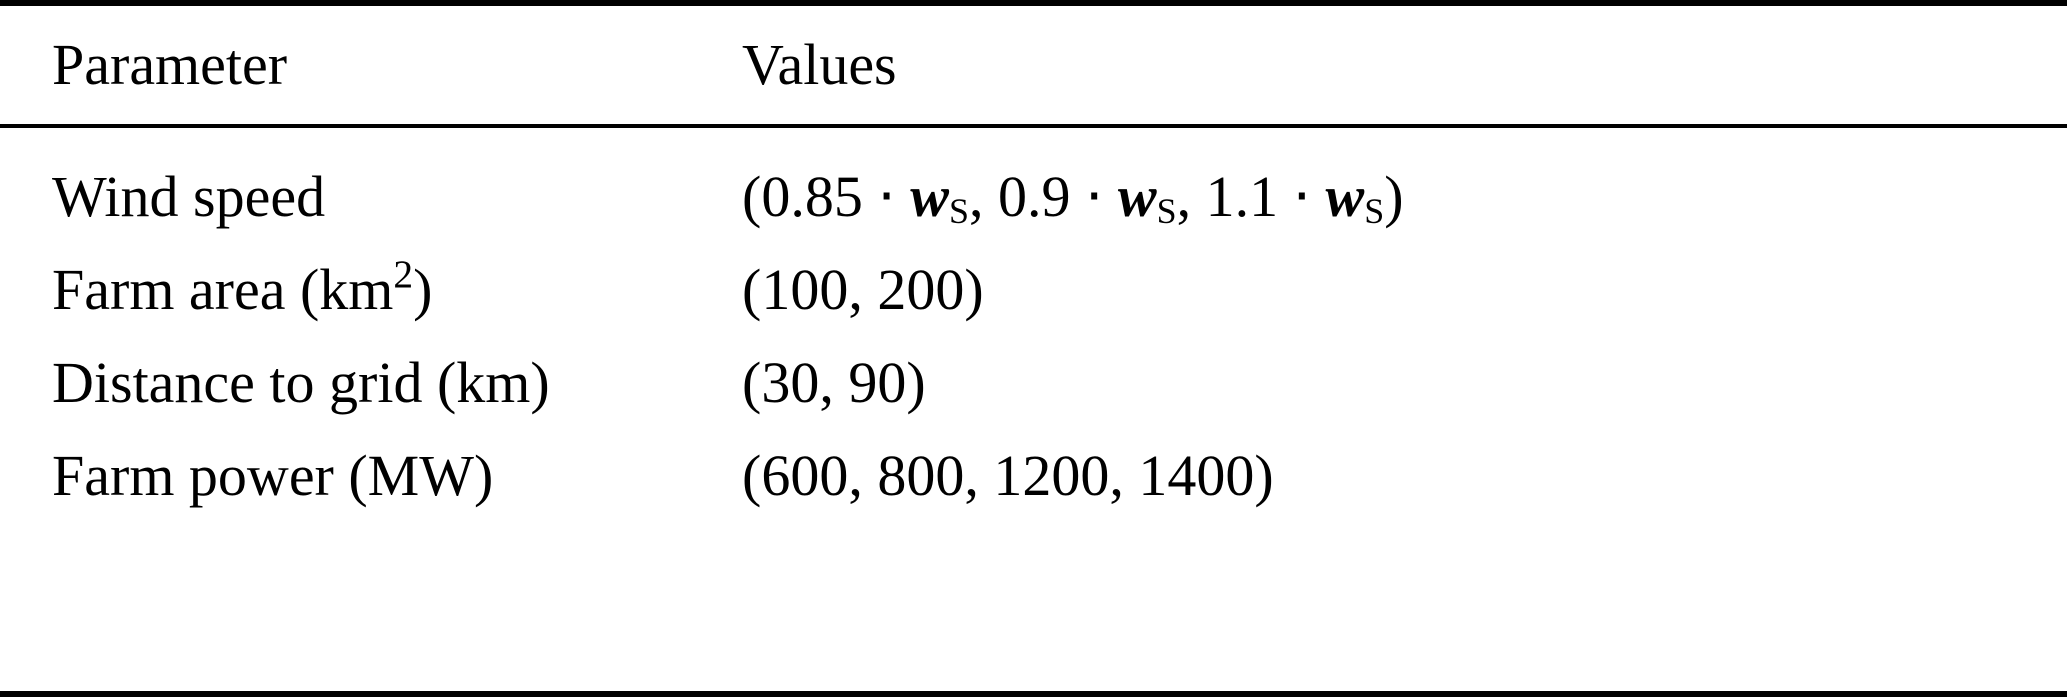 This screenshot has width=2067, height=697. I want to click on table-row: Farm area (km2) (100, 200), so click(1033, 289).